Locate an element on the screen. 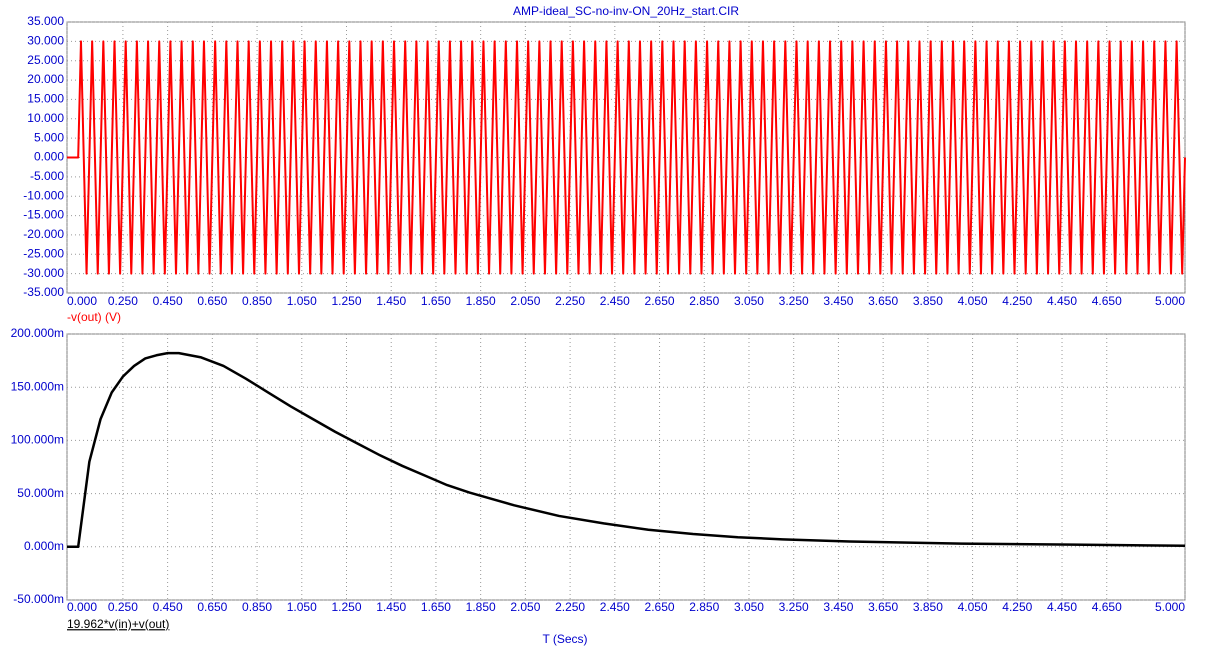 The width and height of the screenshot is (1207, 650). chart-title: AMP-ideal_SC-no-inv-ON_20Hz_start.CIR is located at coordinates (626, 11).